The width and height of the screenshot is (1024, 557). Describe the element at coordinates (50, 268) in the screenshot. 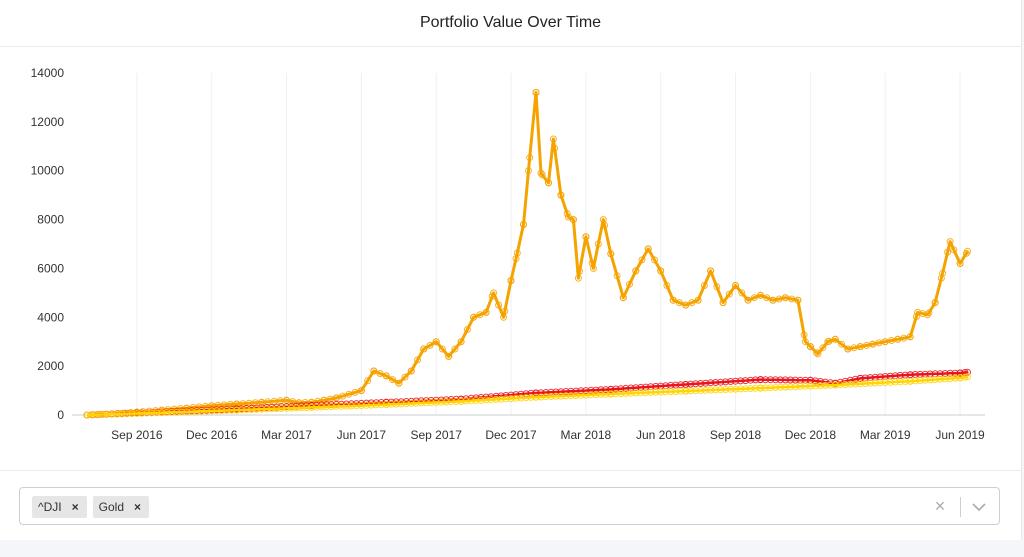

I see `y-tick-label: 6000` at that location.